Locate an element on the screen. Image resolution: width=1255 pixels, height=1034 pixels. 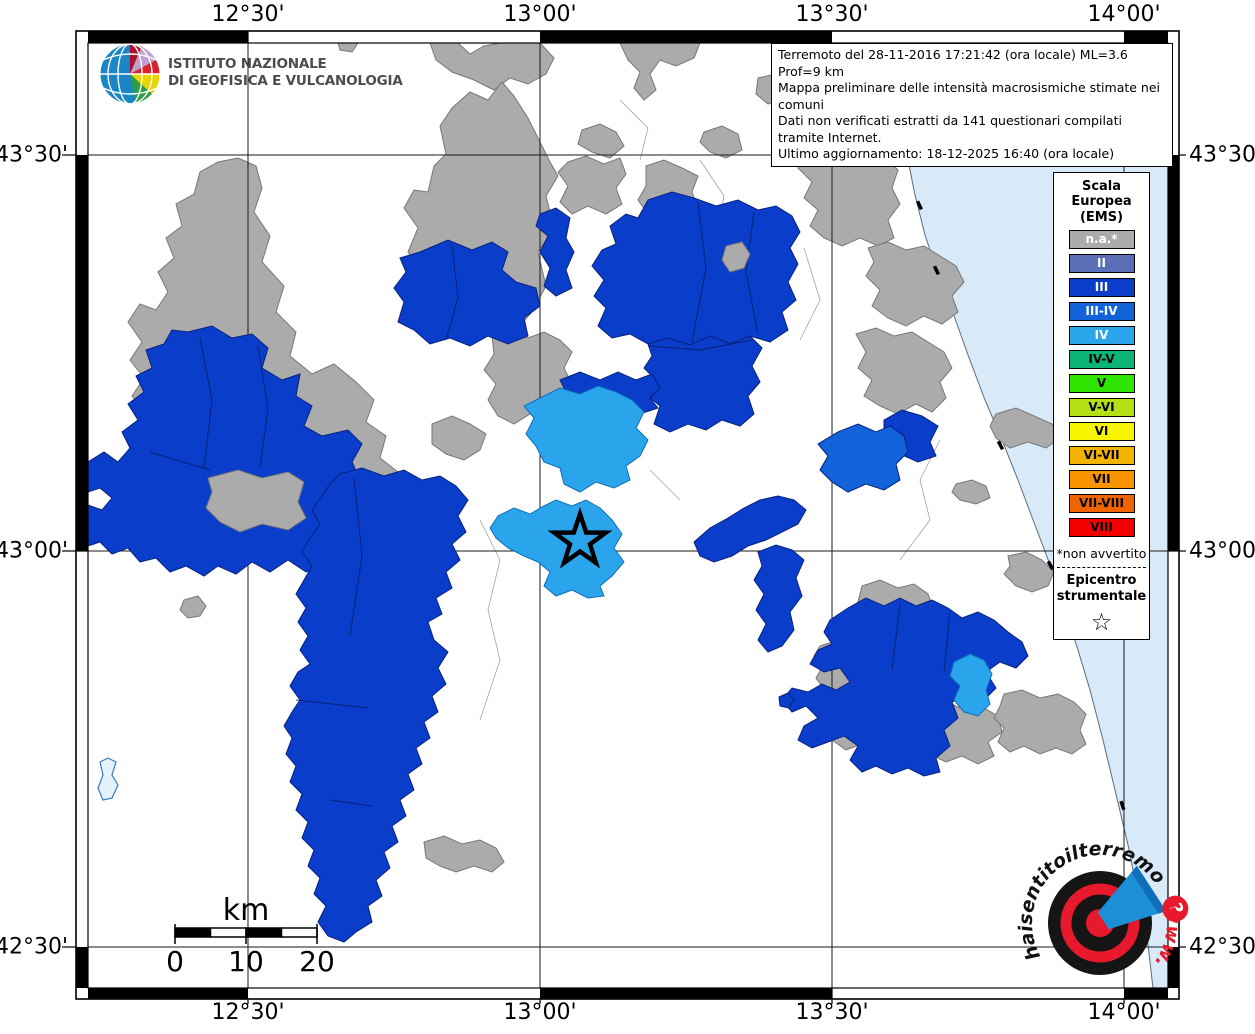
scale-bar-label-20: 20 is located at coordinates (317, 961).